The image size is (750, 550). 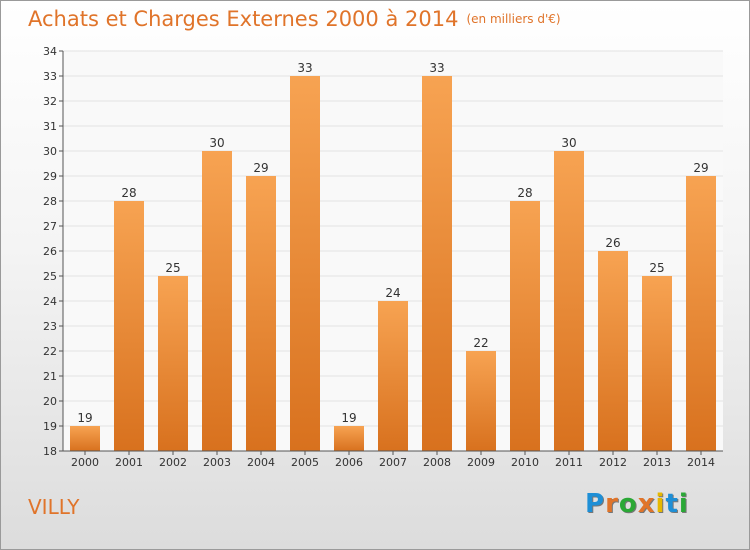 I want to click on y-tick-label: 24, so click(x=50, y=301).